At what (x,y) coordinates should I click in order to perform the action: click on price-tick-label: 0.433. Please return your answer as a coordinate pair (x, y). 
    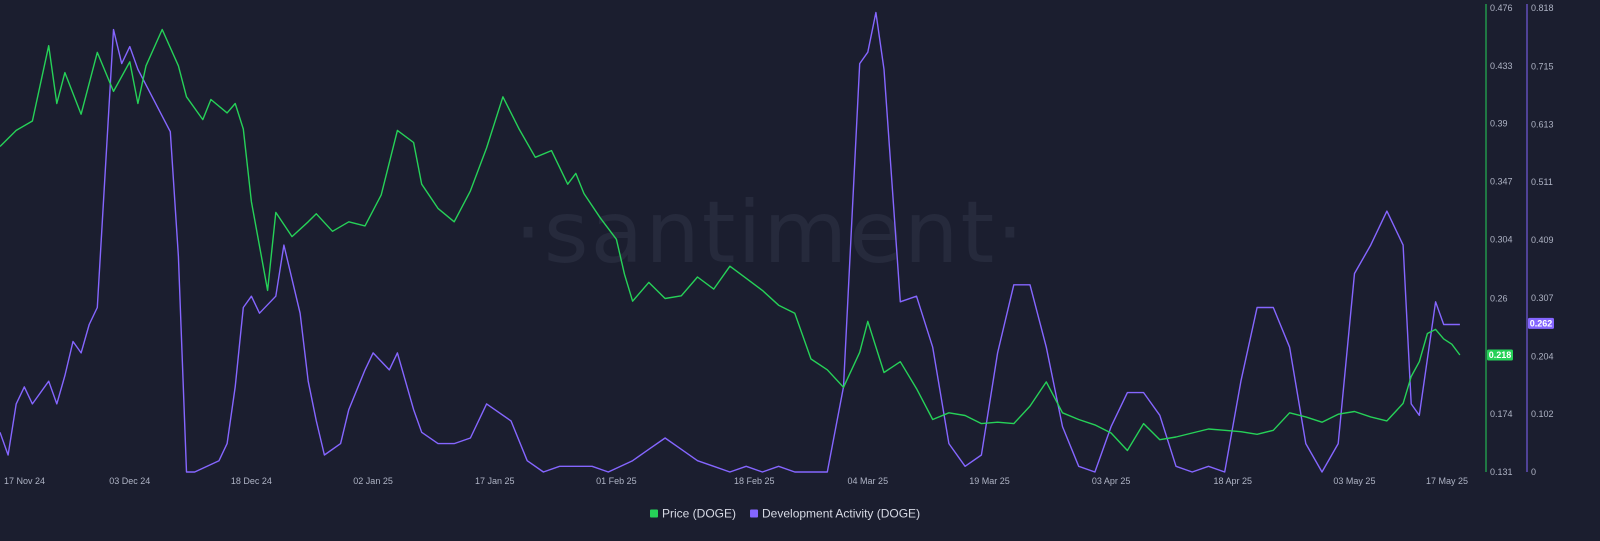
    Looking at the image, I should click on (1501, 66).